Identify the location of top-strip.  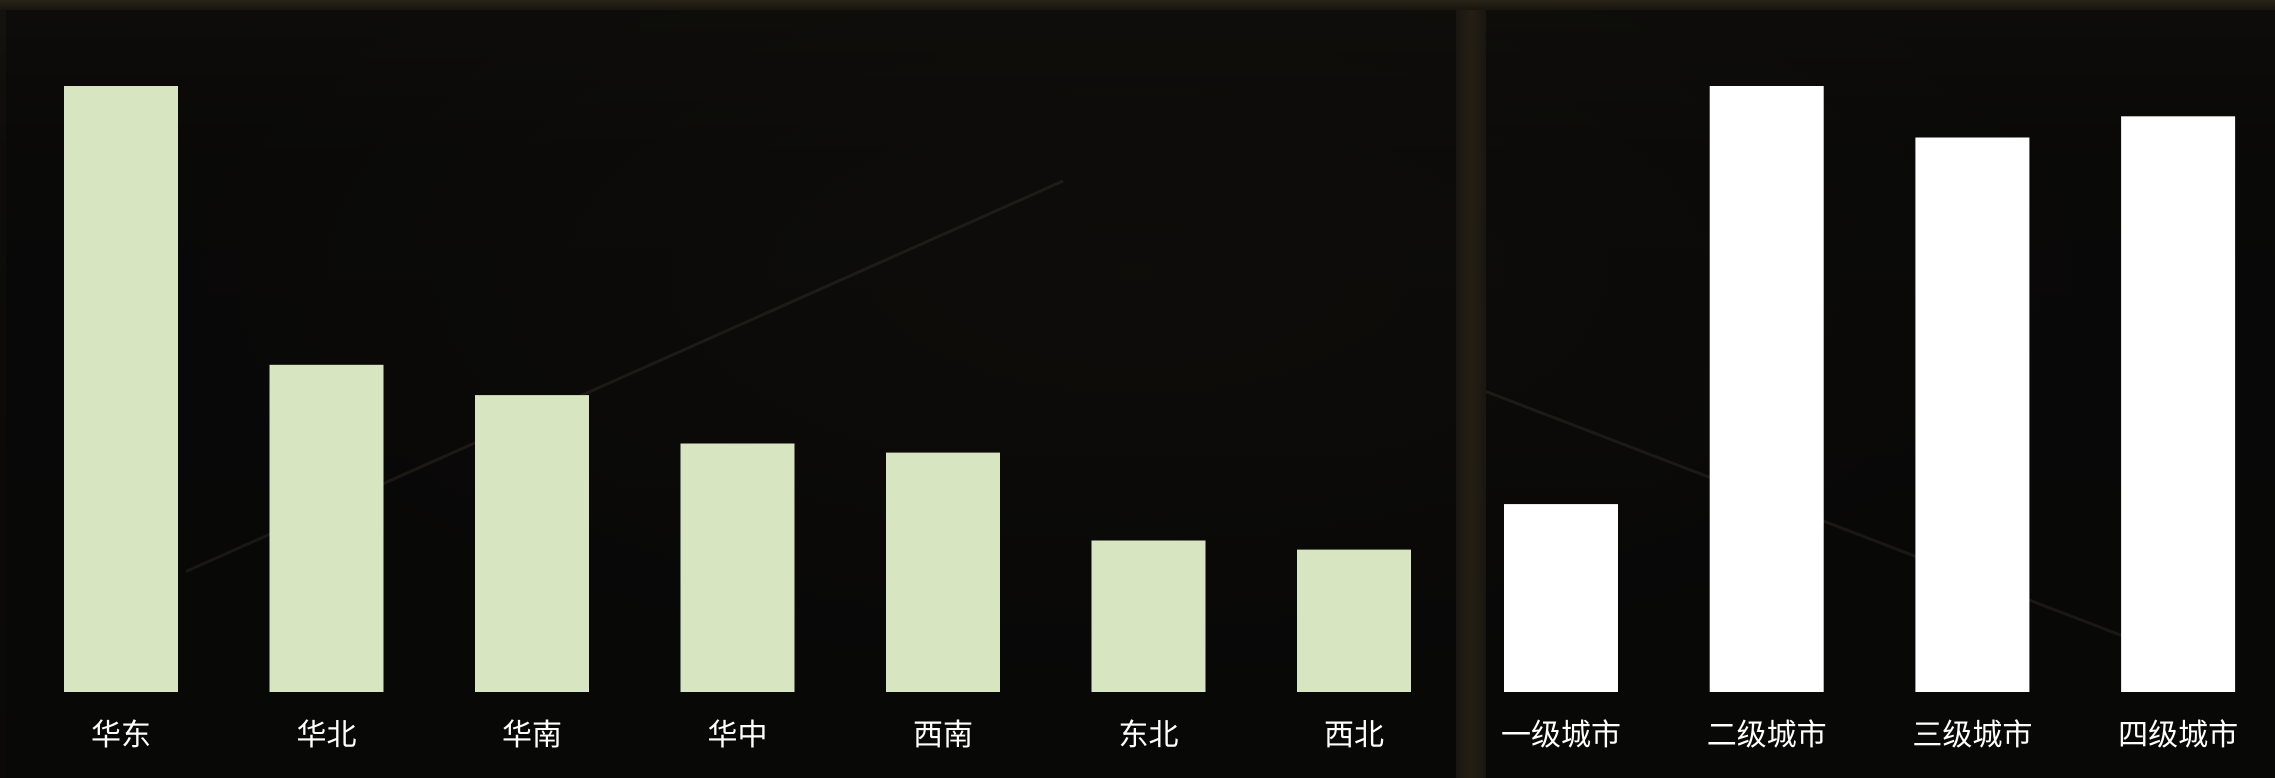
(1137, 5).